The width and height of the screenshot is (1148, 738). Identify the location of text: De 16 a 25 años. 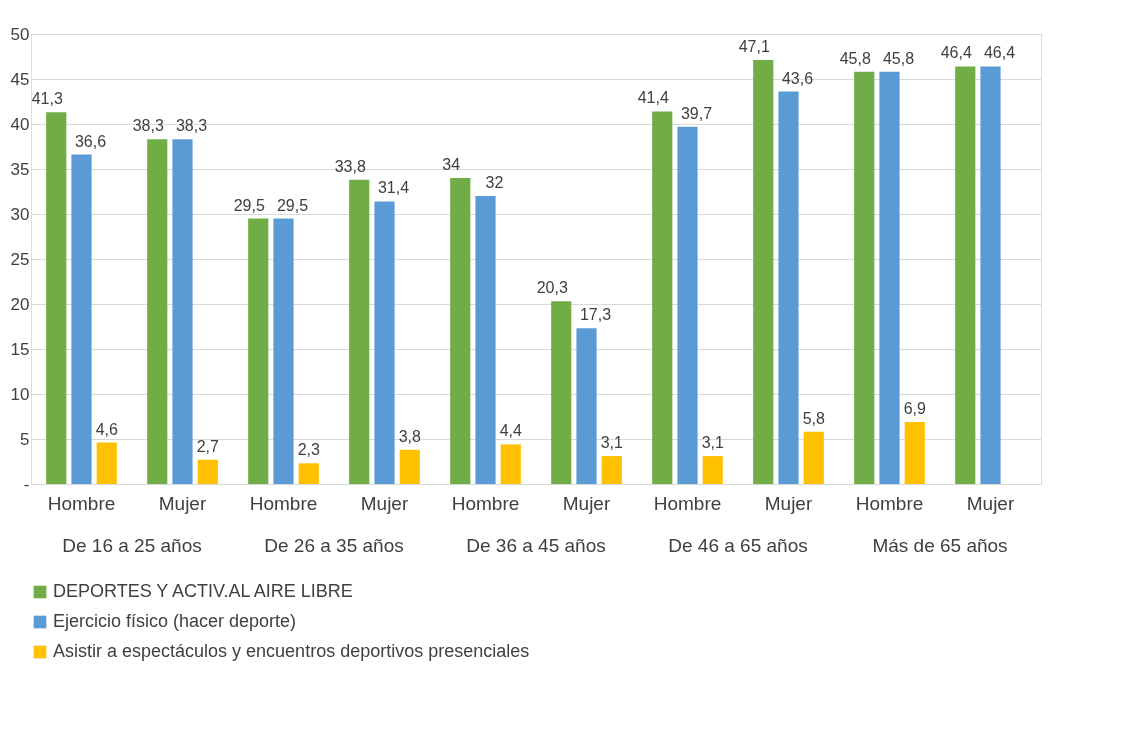
(132, 545).